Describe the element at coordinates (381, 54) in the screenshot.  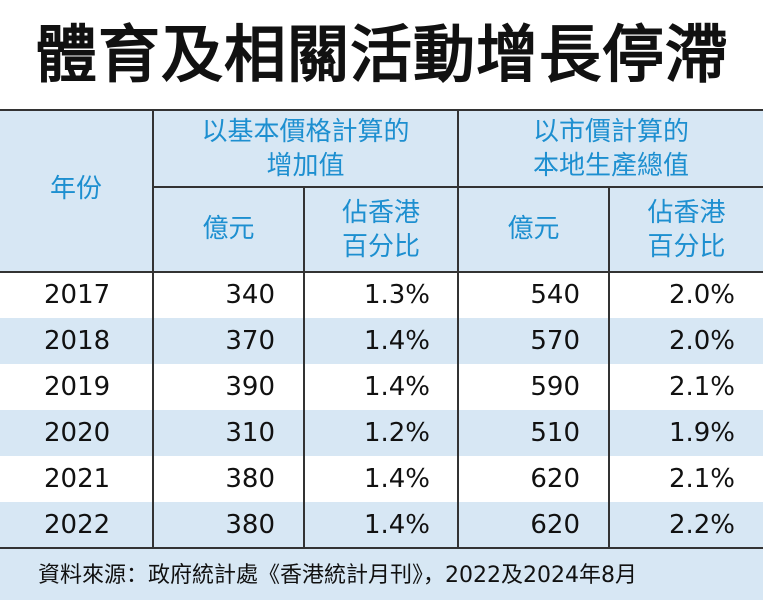
I see `page-title: 體育及相關活動增長停滯` at that location.